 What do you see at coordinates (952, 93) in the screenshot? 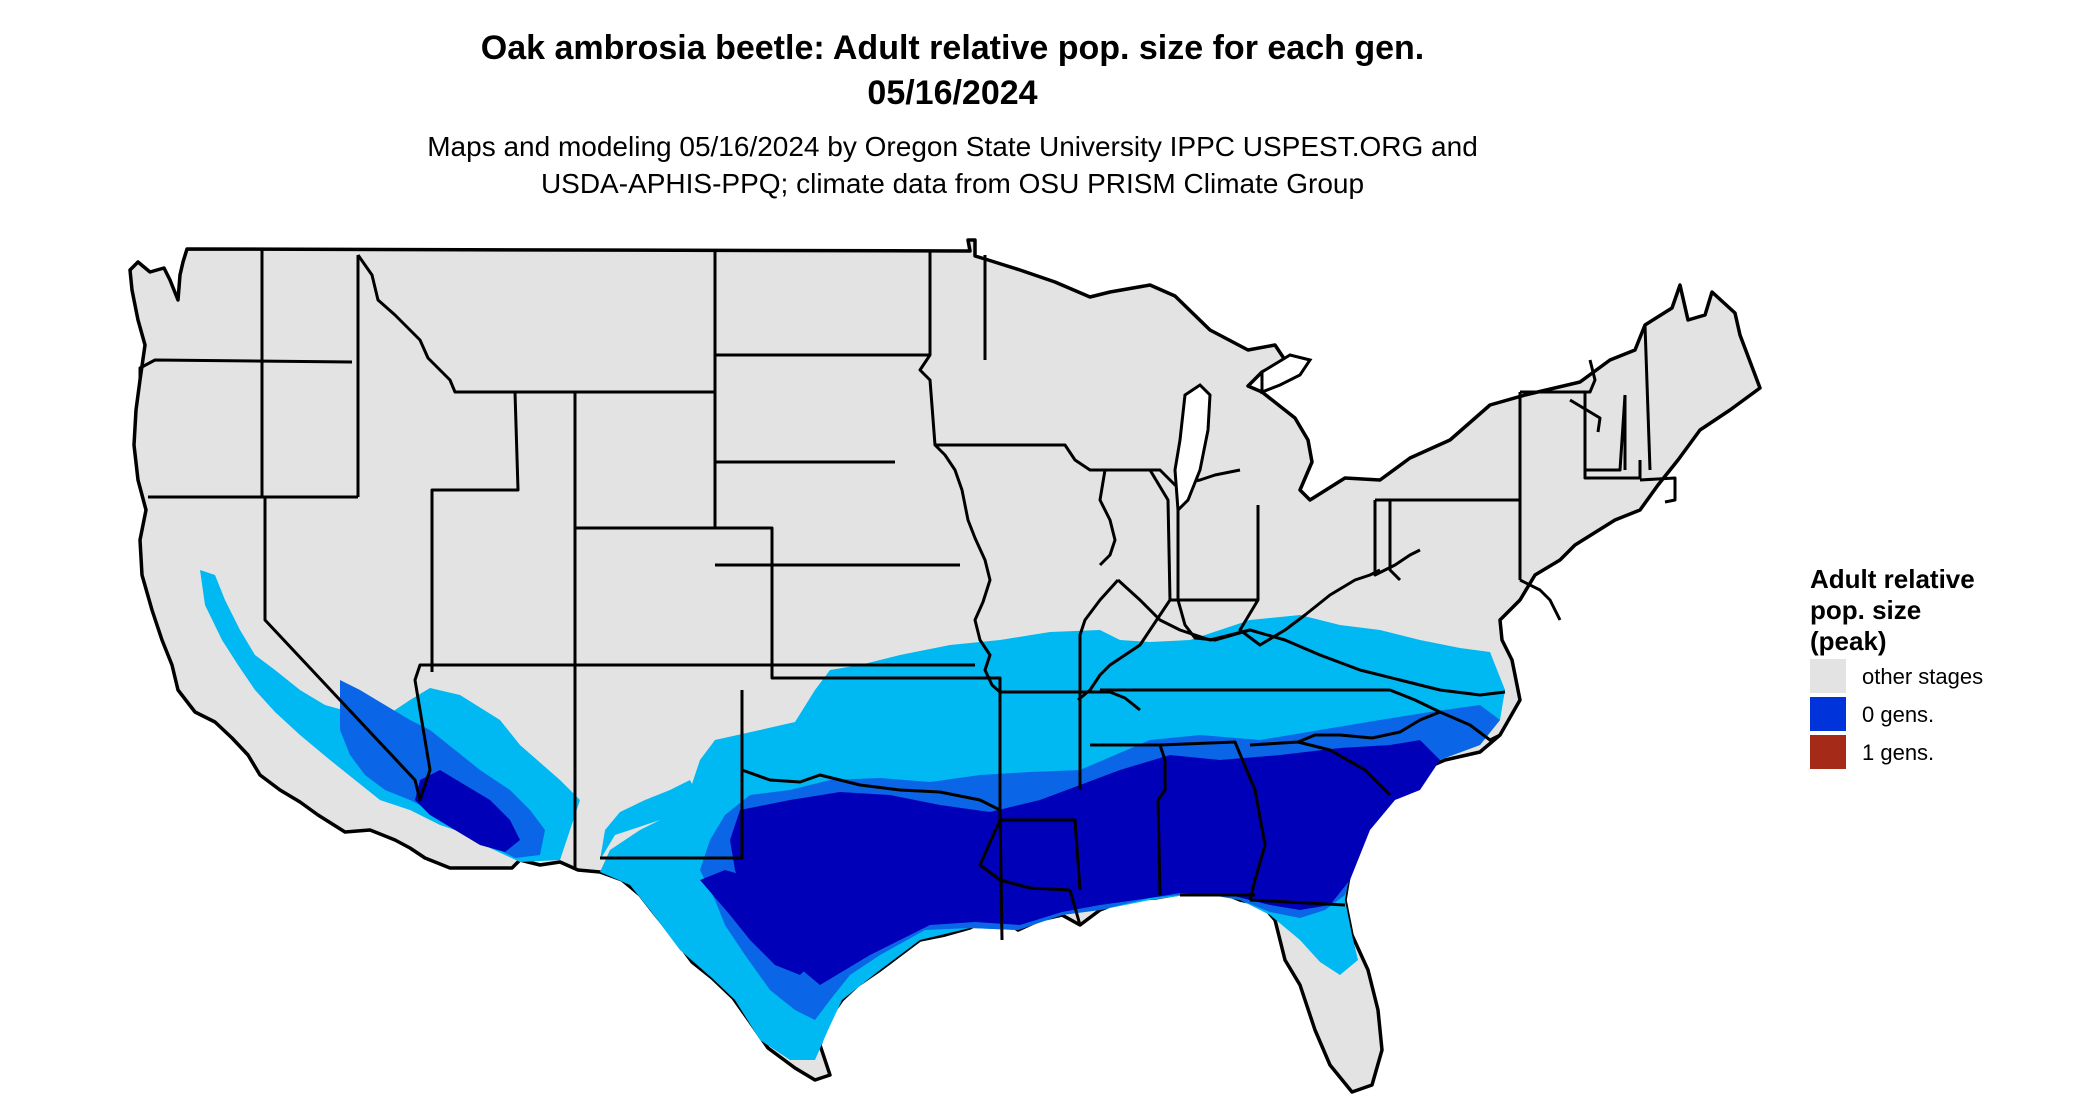
I see `map-title-date: 05/16/2024` at bounding box center [952, 93].